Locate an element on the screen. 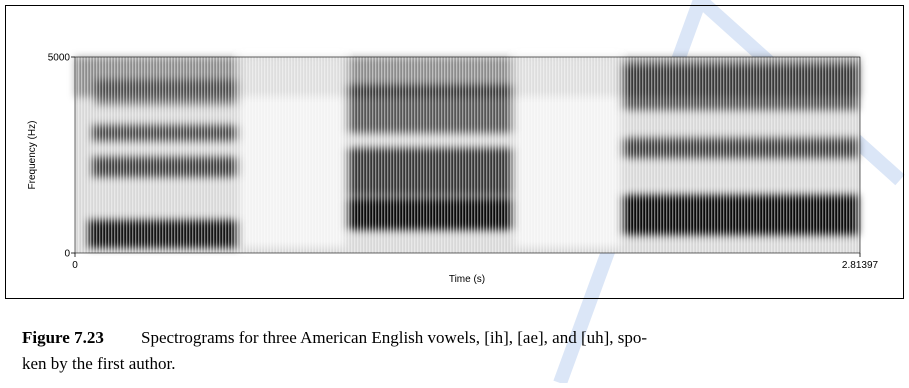 Image resolution: width=909 pixels, height=388 pixels. y-tick-label: 0 is located at coordinates (67, 254).